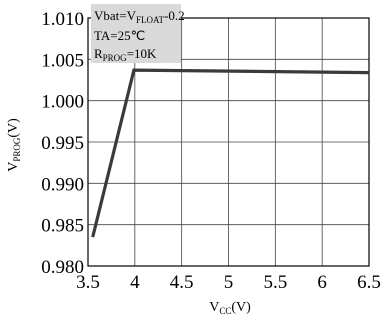  Describe the element at coordinates (62, 60) in the screenshot. I see `y-tick-label: 1.005` at that location.